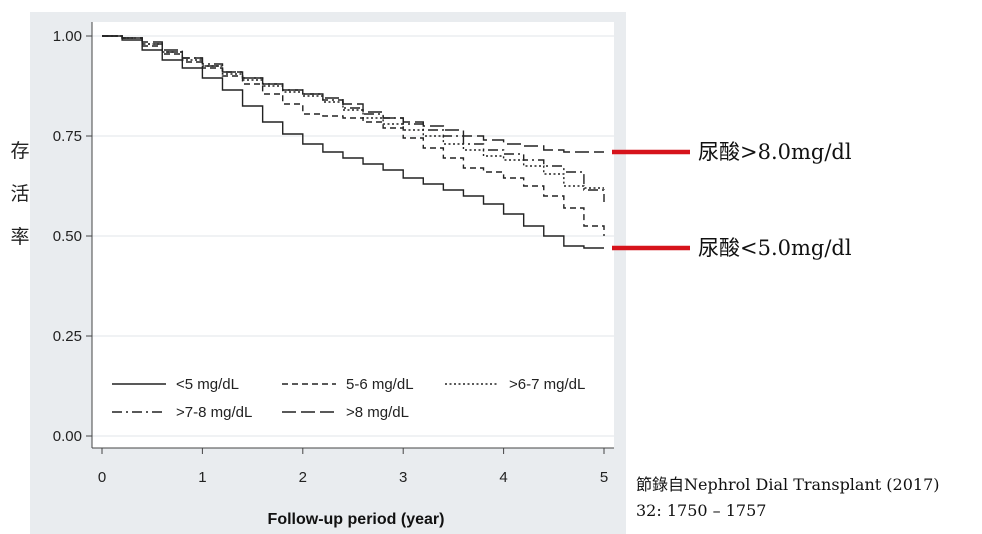  Describe the element at coordinates (19, 151) in the screenshot. I see `y-axis-title-char-0: 存` at that location.